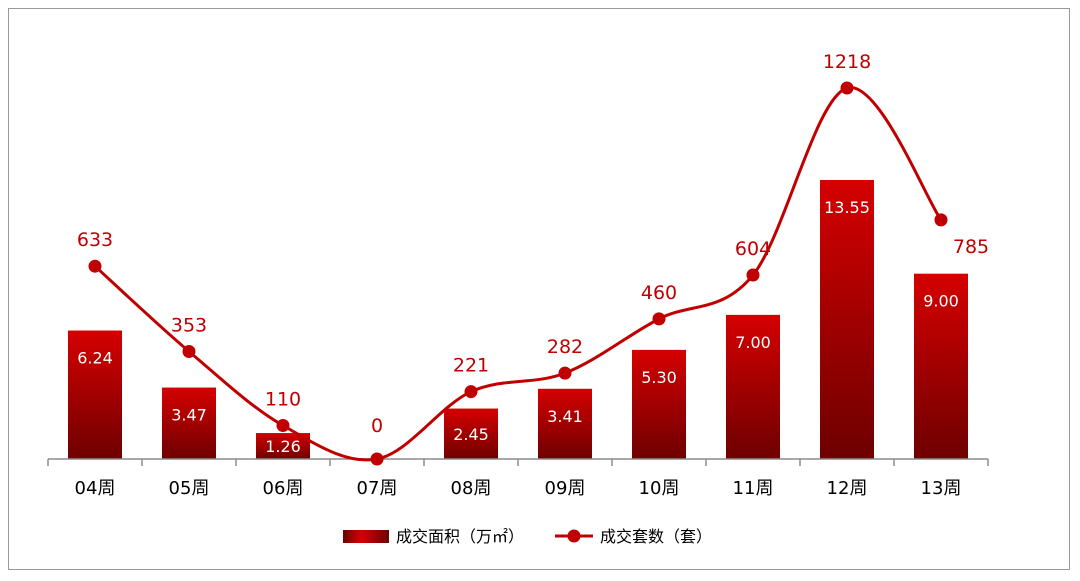  Describe the element at coordinates (189, 325) in the screenshot. I see `line-value-label: 353` at that location.